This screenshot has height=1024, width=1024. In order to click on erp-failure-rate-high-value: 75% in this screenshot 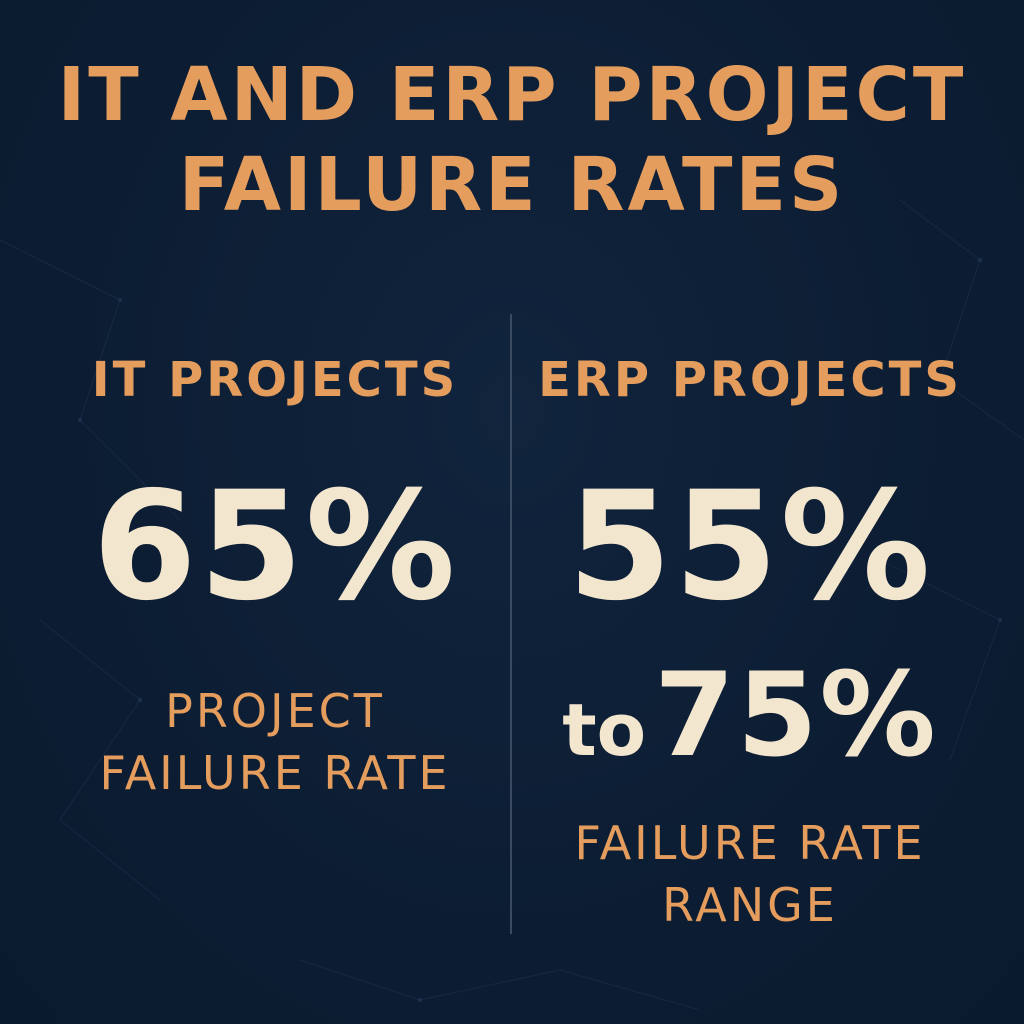, I will do `click(796, 715)`.